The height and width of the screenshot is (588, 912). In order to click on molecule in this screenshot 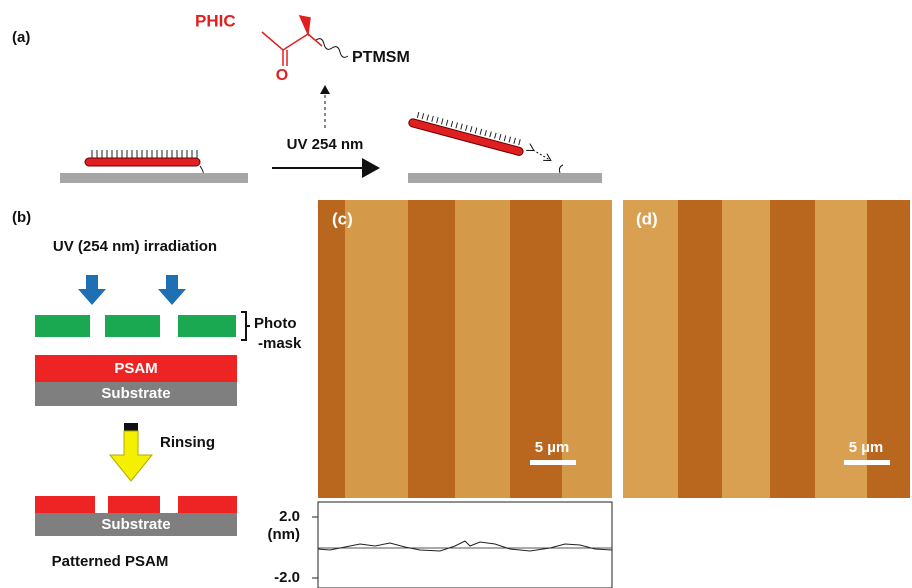, I will do `click(292, 40)`.